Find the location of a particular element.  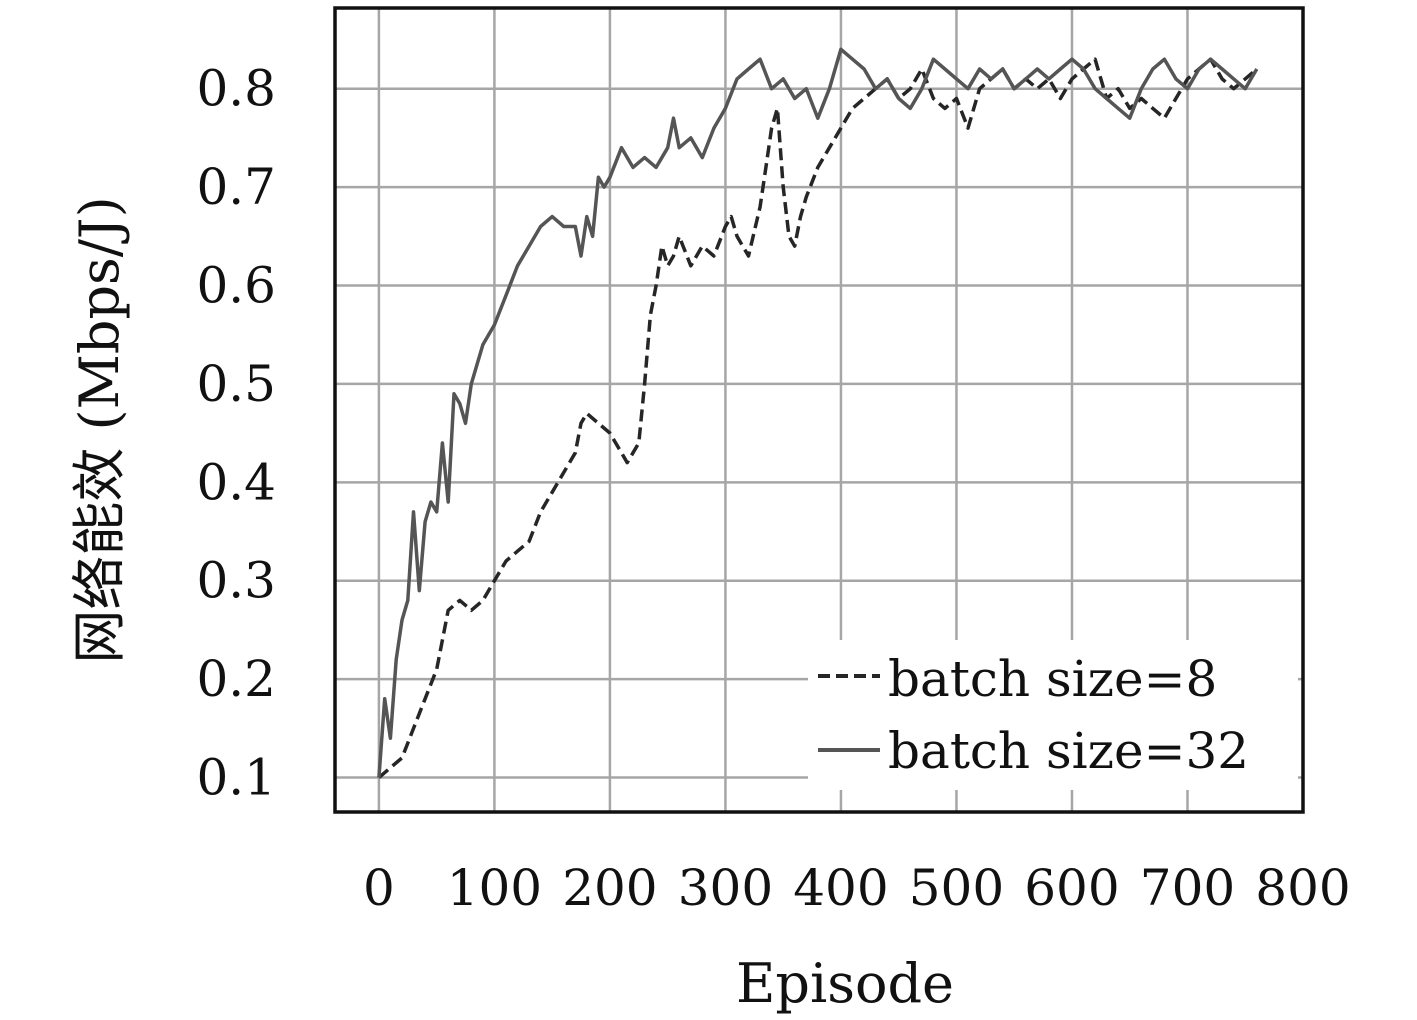

x-tick-label: 0 is located at coordinates (379, 888).